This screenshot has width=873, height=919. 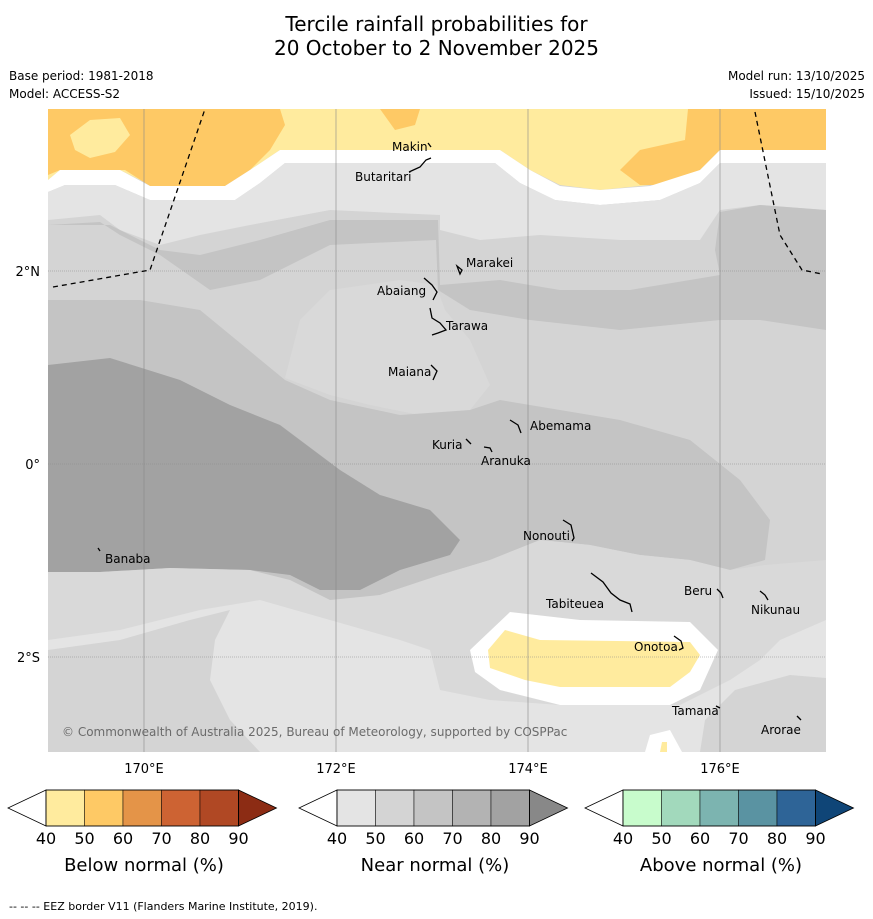 I want to click on island-tabiteuea, so click(x=611, y=592).